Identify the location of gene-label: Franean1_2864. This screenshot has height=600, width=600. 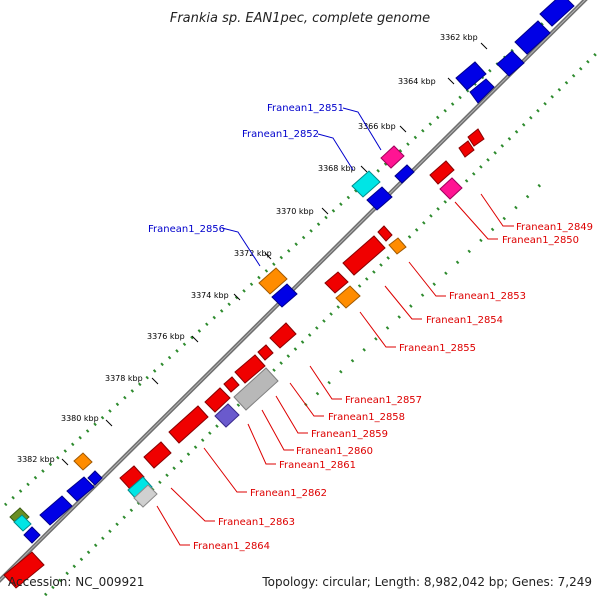
(231, 546).